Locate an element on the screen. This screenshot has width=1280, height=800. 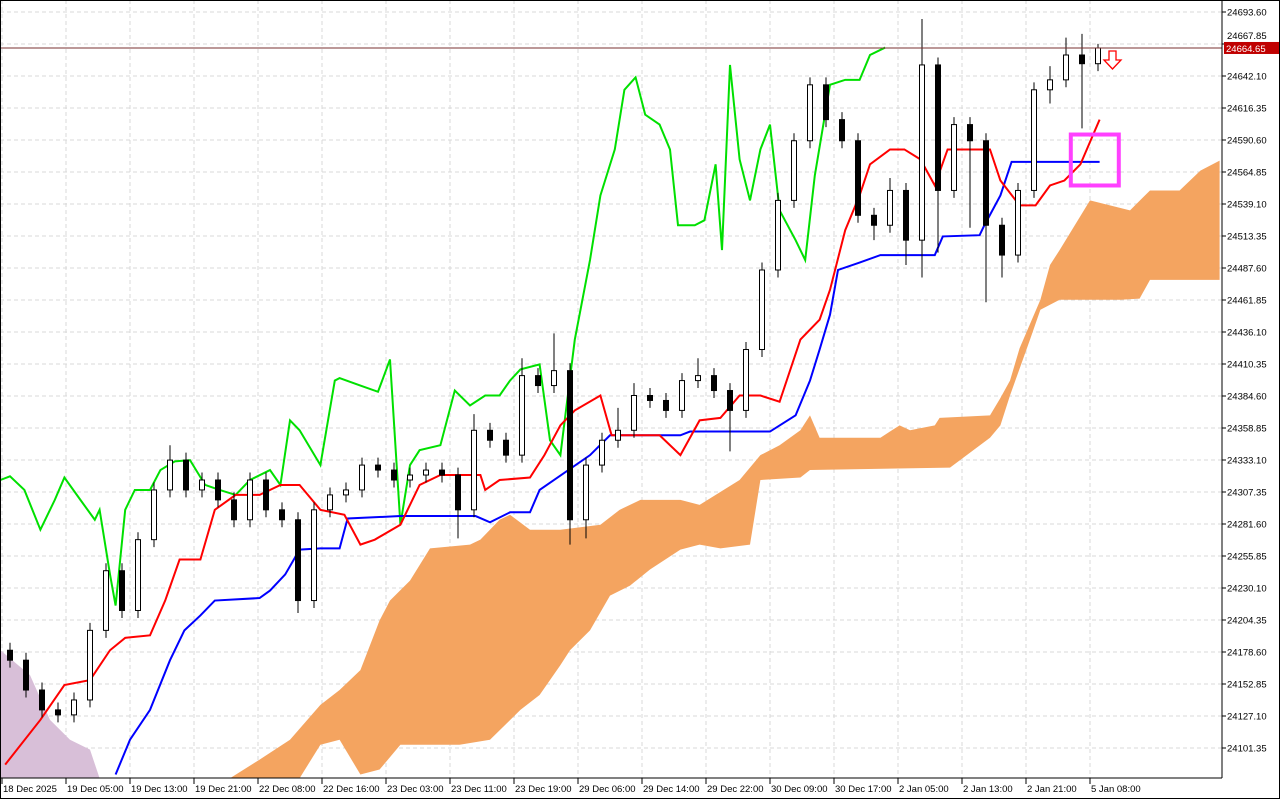
y-tick-label: 24255.85 is located at coordinates (1247, 556).